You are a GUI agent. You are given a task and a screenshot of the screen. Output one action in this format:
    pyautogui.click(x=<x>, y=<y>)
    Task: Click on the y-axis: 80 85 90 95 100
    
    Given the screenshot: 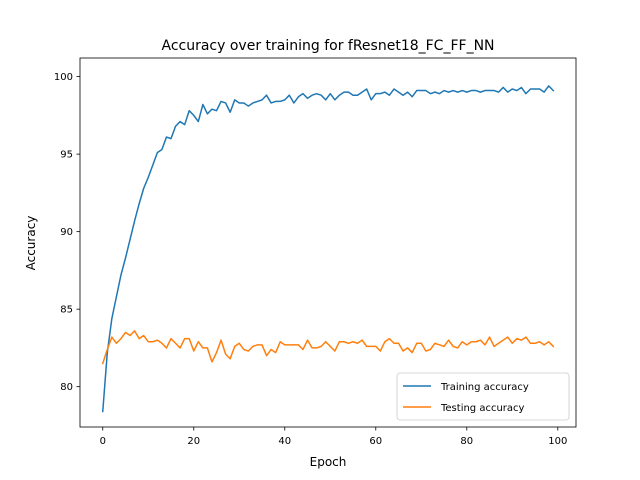 What is the action you would take?
    pyautogui.click(x=67, y=232)
    